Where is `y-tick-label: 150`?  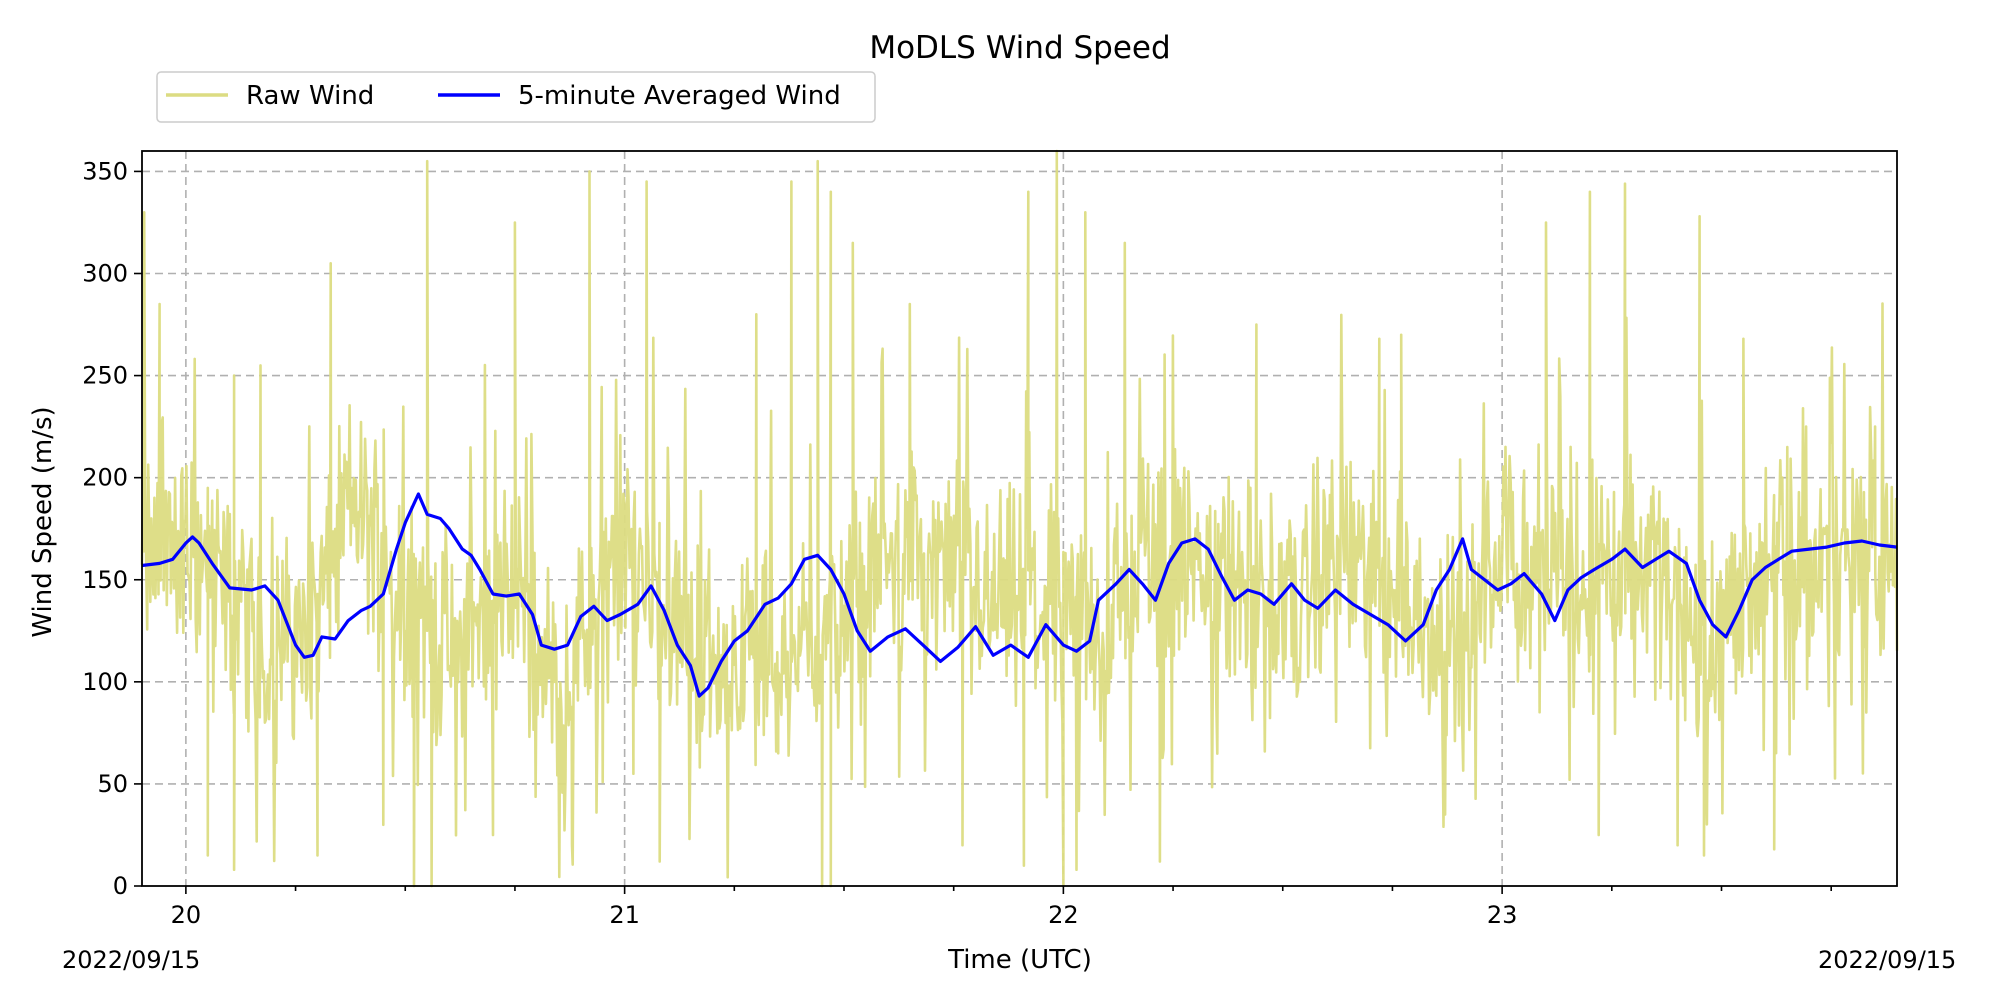
y-tick-label: 150 is located at coordinates (105, 580).